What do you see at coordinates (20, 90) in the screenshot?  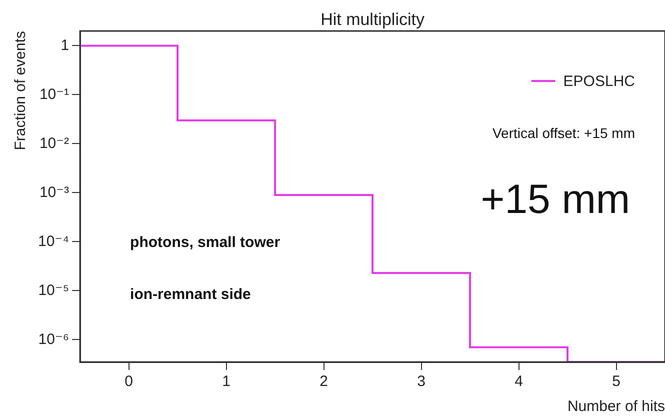 I see `y-axis-title: Fraction of events` at bounding box center [20, 90].